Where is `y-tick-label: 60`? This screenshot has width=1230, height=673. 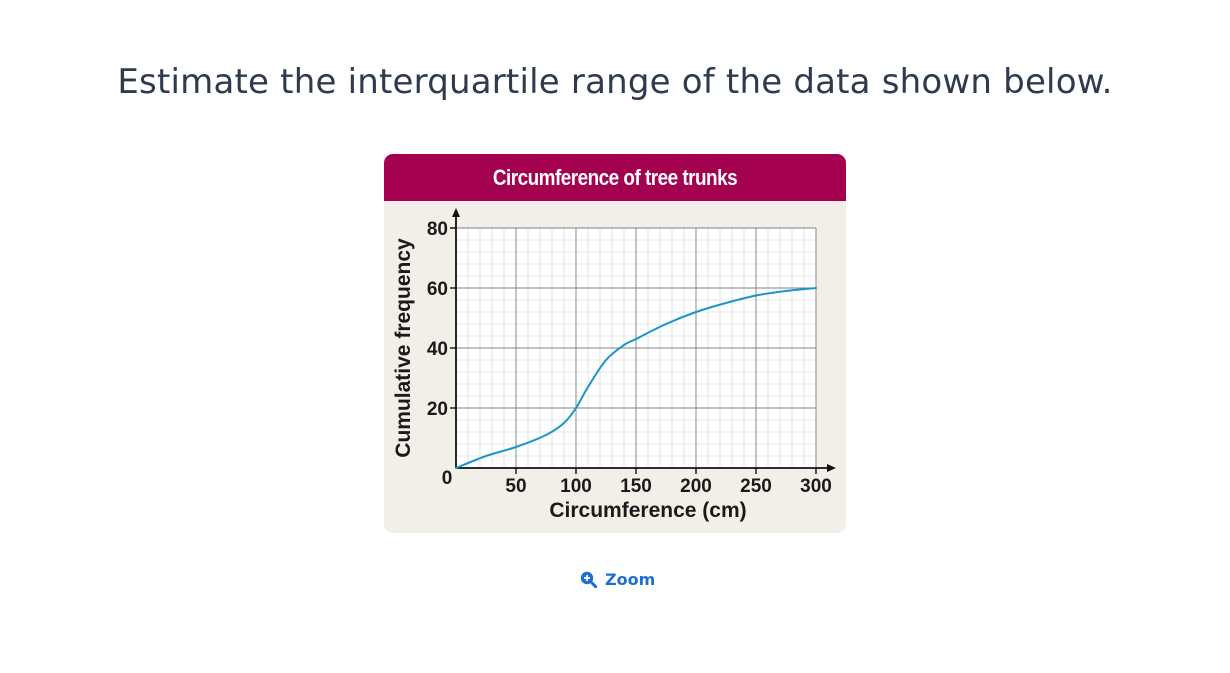 y-tick-label: 60 is located at coordinates (437, 289).